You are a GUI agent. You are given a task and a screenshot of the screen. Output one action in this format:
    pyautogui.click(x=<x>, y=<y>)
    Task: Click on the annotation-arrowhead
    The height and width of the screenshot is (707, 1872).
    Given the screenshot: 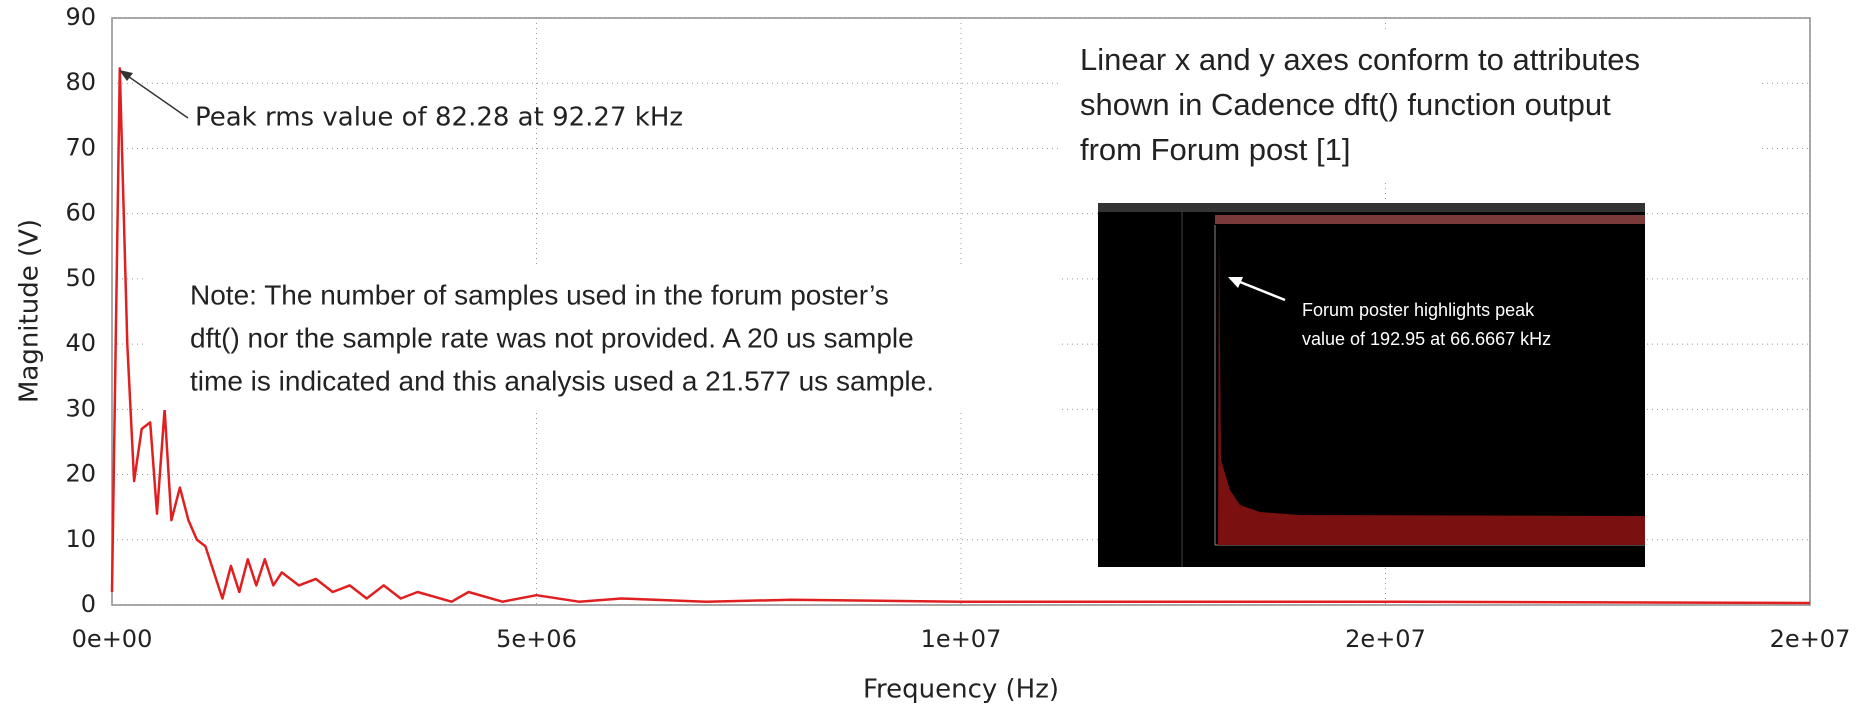 What is the action you would take?
    pyautogui.click(x=126, y=75)
    